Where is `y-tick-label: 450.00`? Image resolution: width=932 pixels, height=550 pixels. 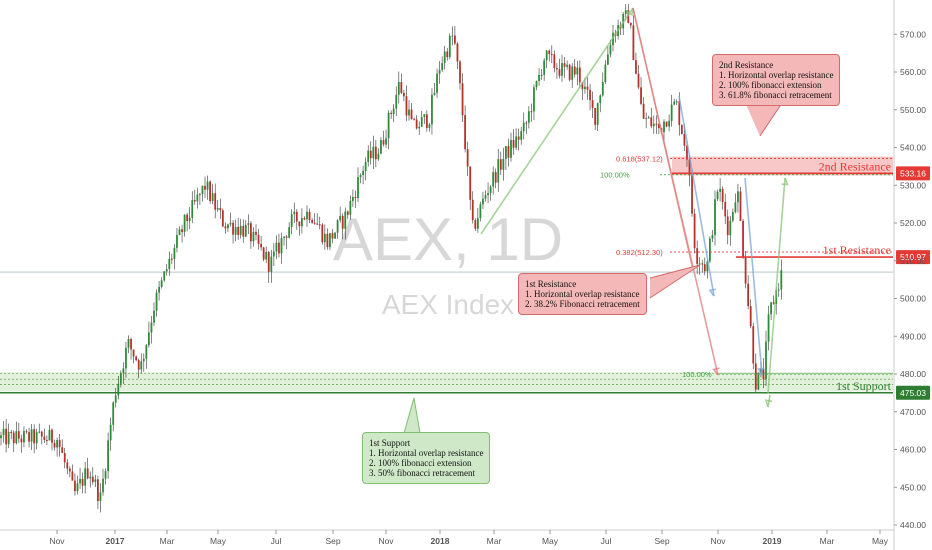 y-tick-label: 450.00 is located at coordinates (913, 487).